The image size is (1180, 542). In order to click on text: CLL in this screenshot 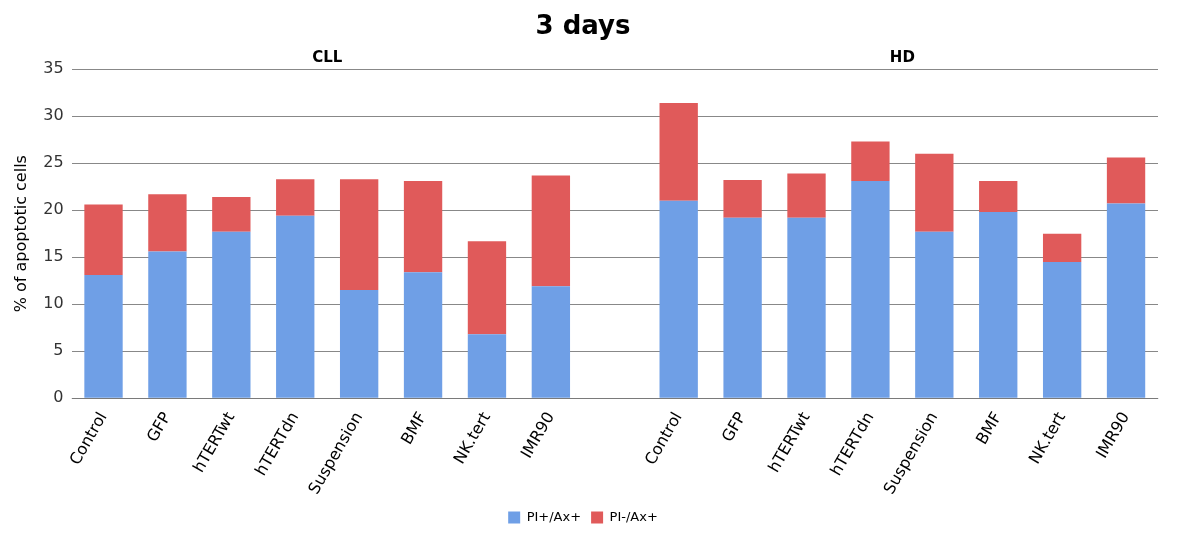, I will do `click(327, 56)`.